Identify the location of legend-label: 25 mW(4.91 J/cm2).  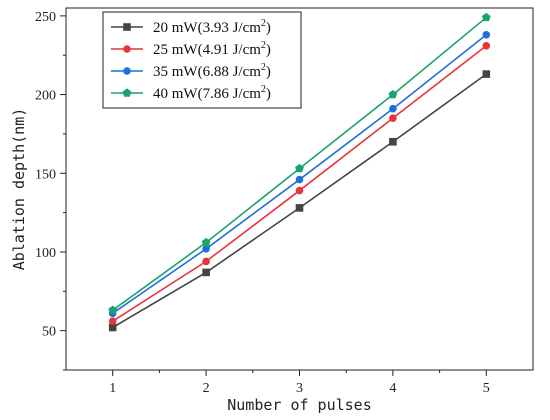
(212, 49).